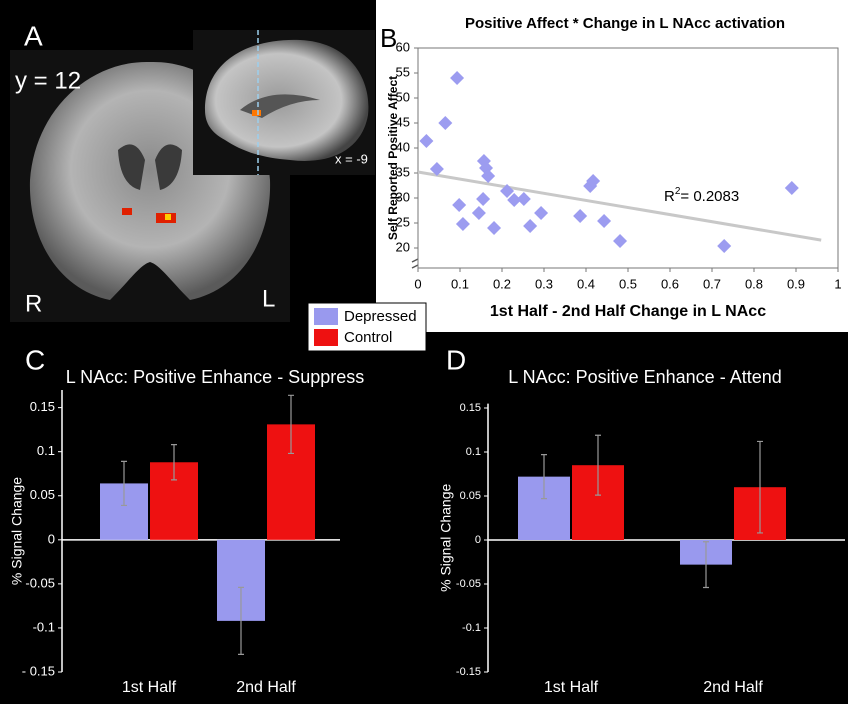 The width and height of the screenshot is (848, 704). I want to click on y-axis-label: Self Reported Positive Affect, so click(393, 158).